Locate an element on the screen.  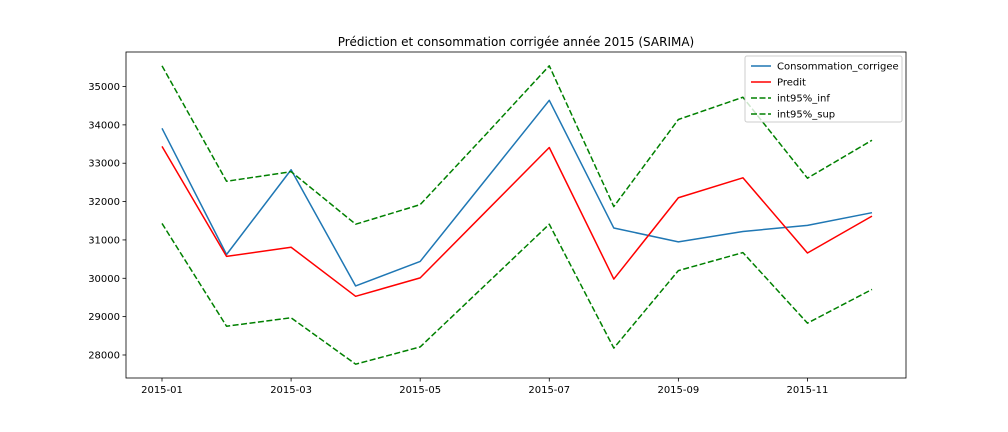
legend-label-2: int95%_inf is located at coordinates (803, 99).